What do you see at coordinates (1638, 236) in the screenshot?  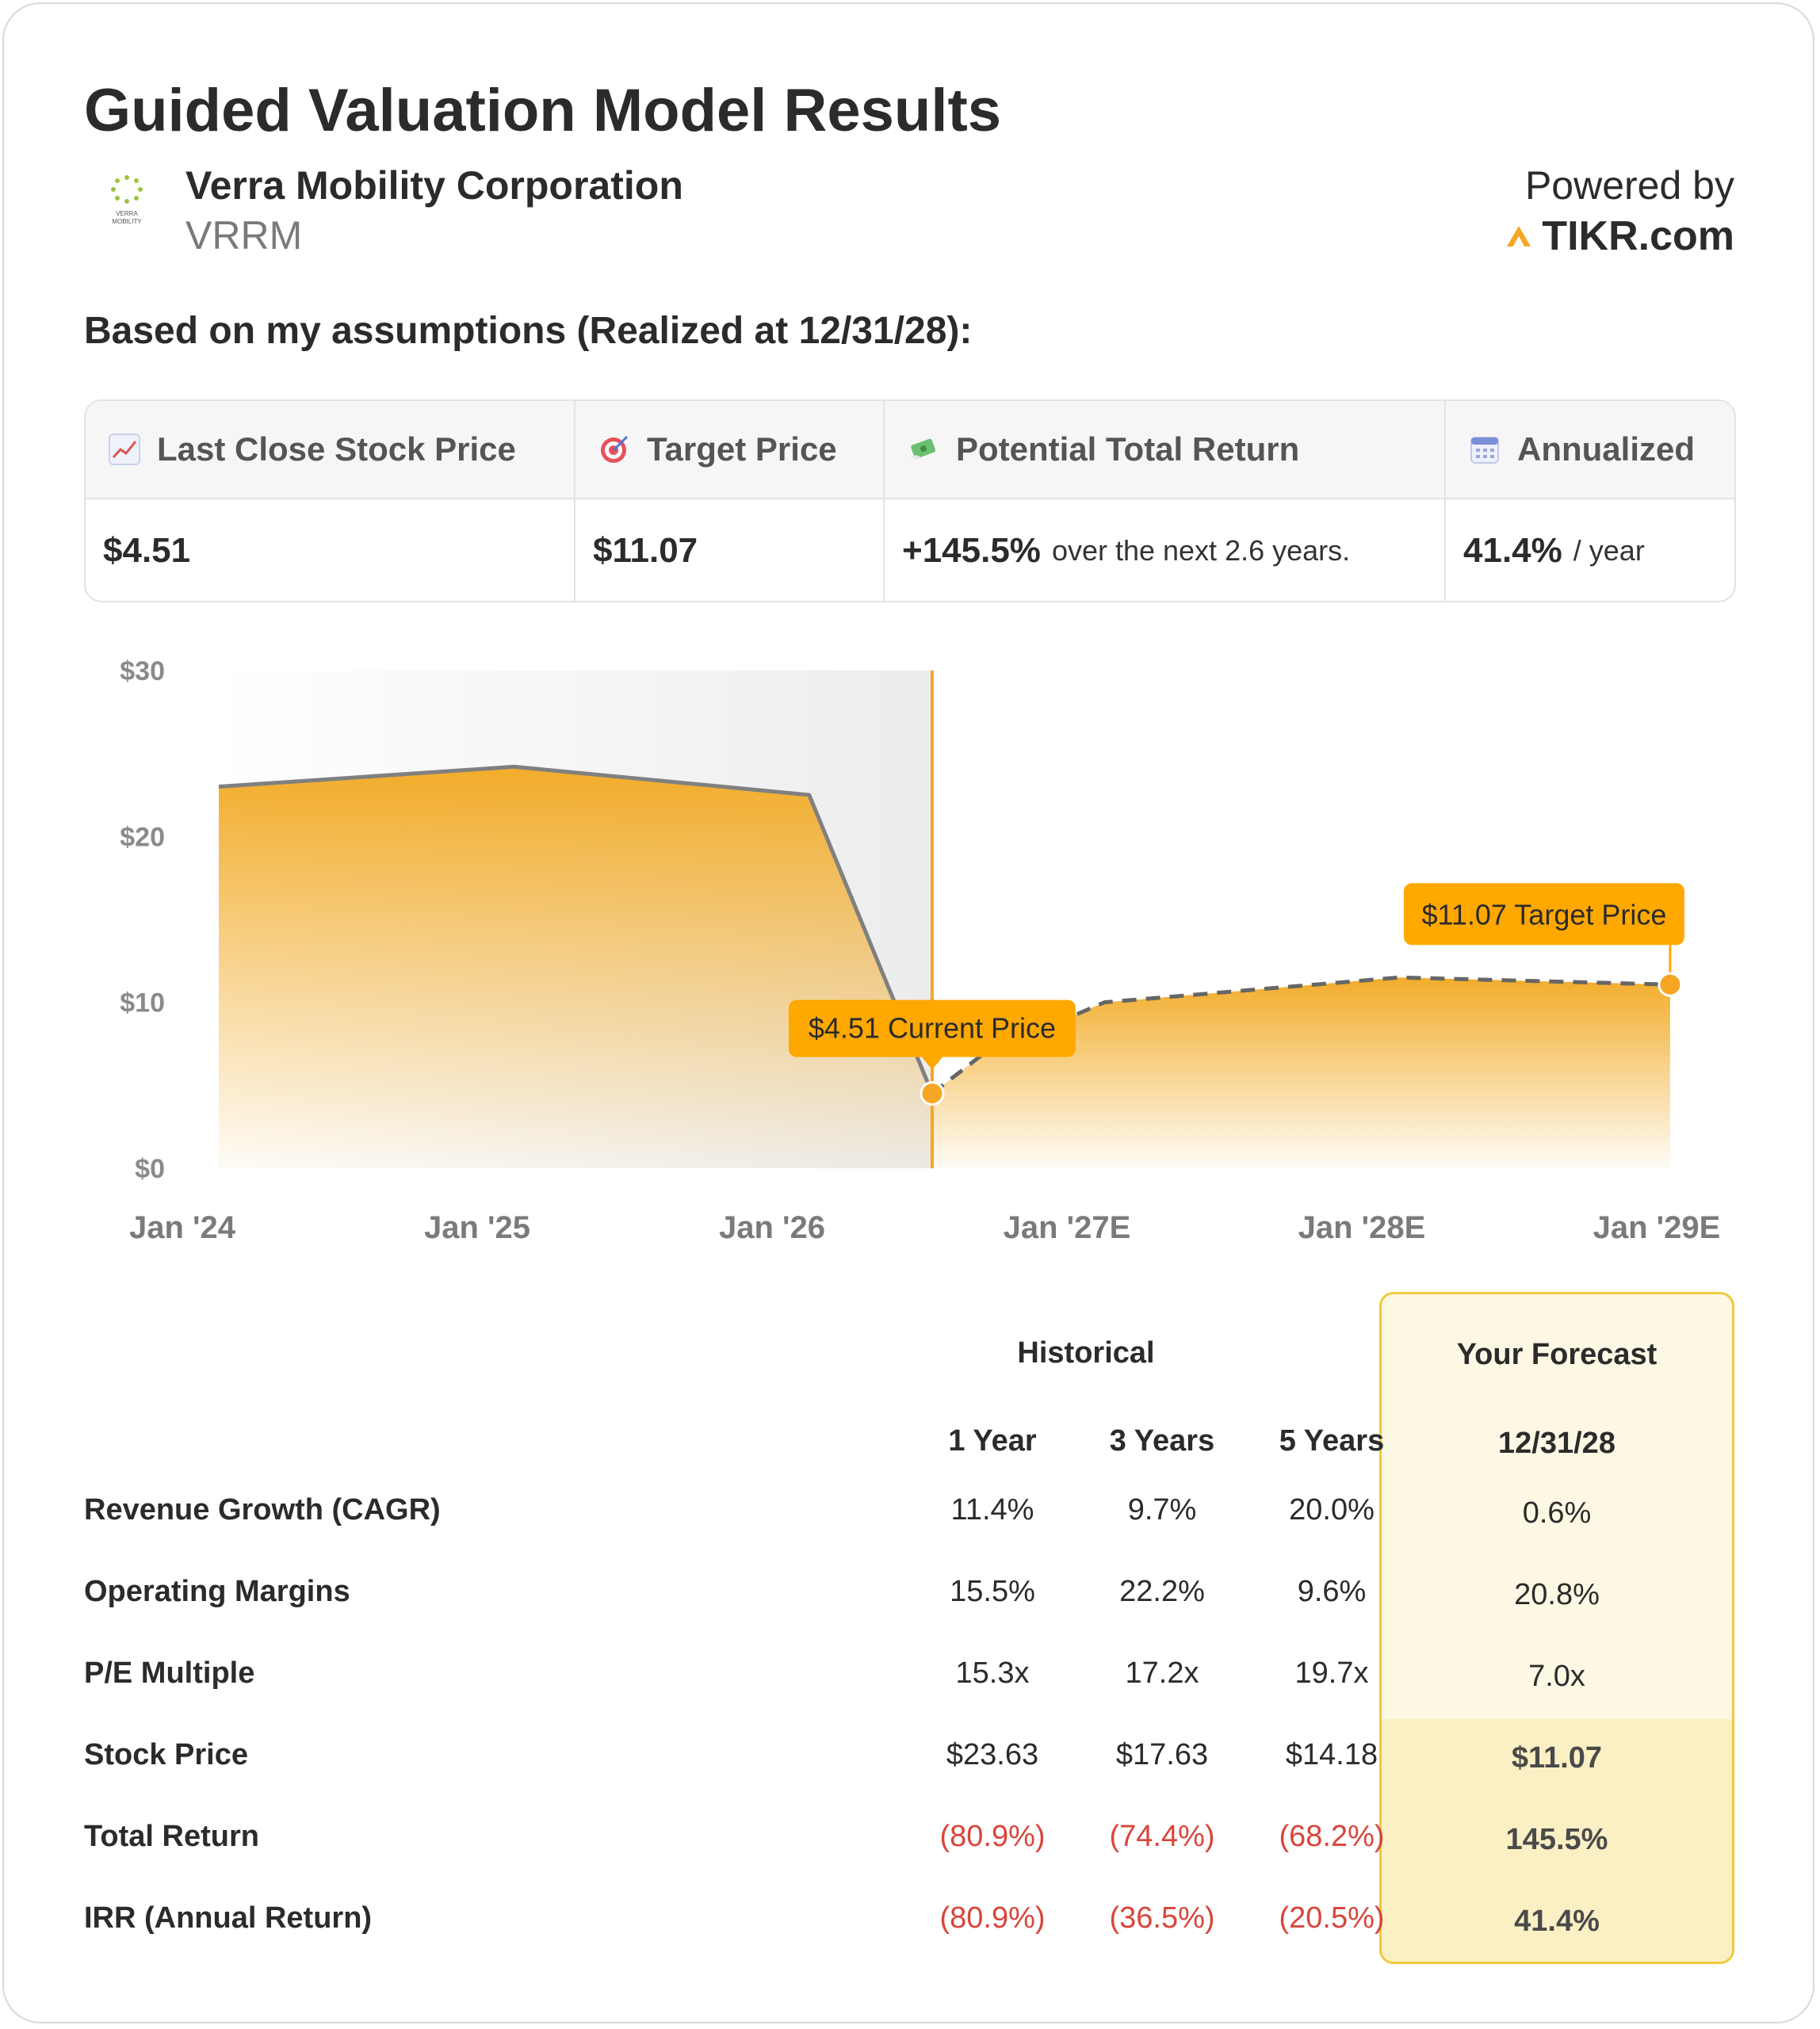 I see `tikr-brand-text: TIKR.com` at bounding box center [1638, 236].